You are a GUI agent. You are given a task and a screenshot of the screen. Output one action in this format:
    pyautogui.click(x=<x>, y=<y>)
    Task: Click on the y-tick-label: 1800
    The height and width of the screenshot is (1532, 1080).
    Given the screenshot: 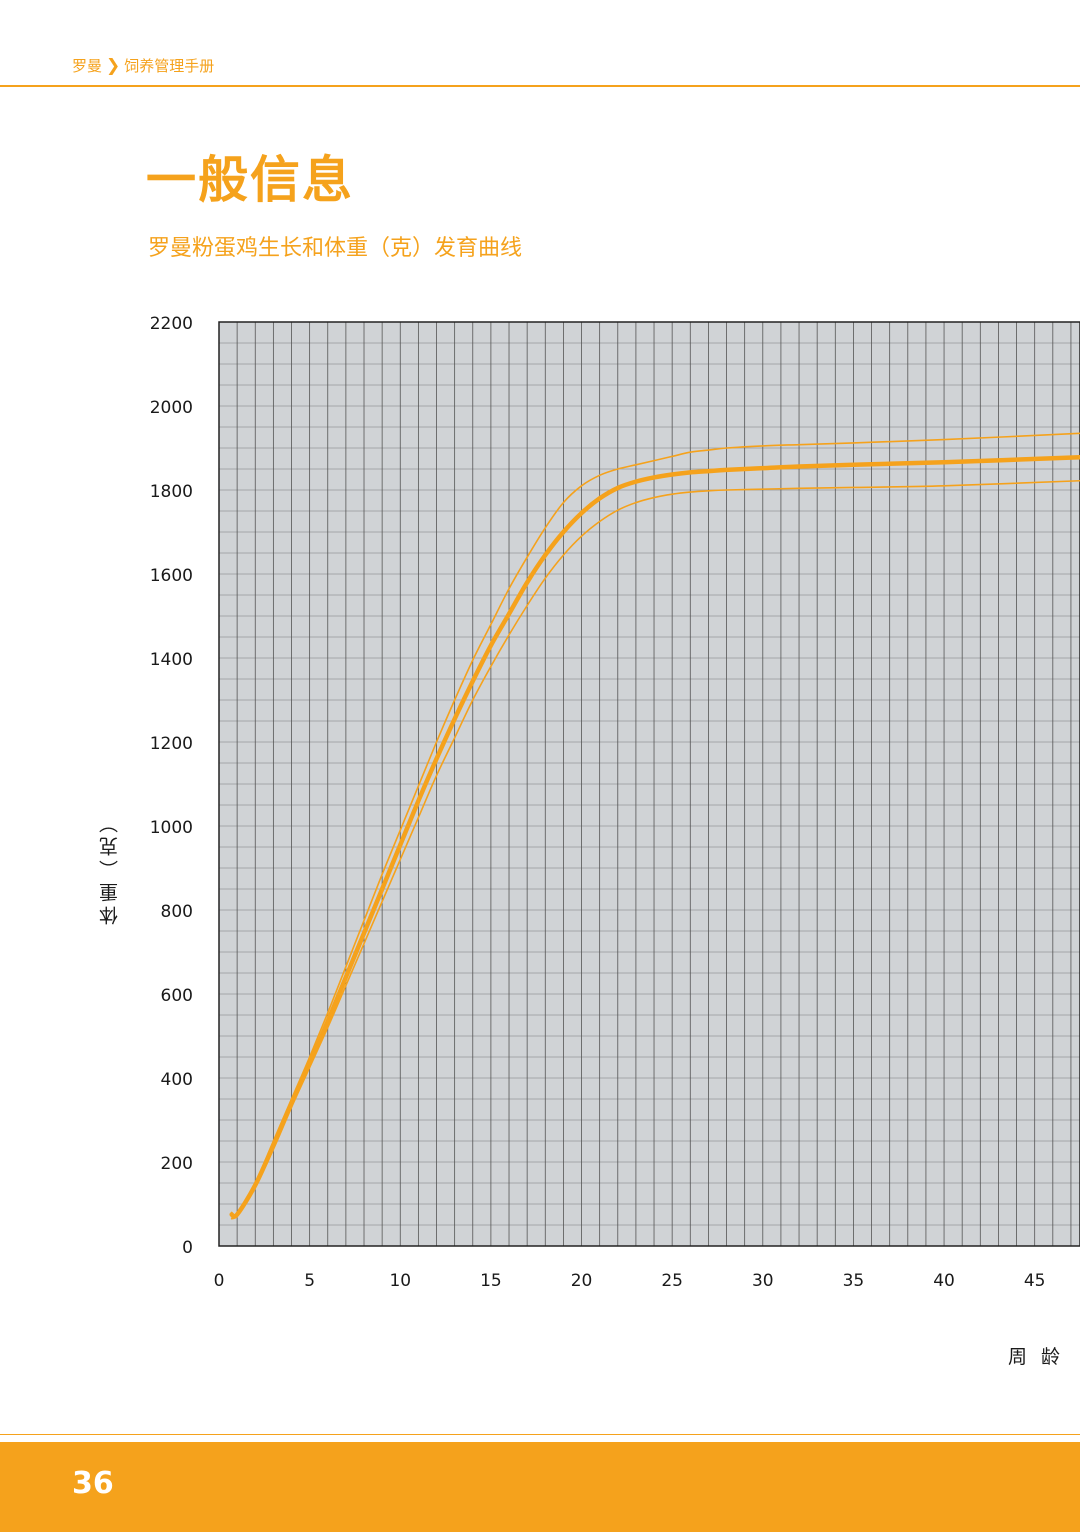 What is the action you would take?
    pyautogui.click(x=171, y=492)
    